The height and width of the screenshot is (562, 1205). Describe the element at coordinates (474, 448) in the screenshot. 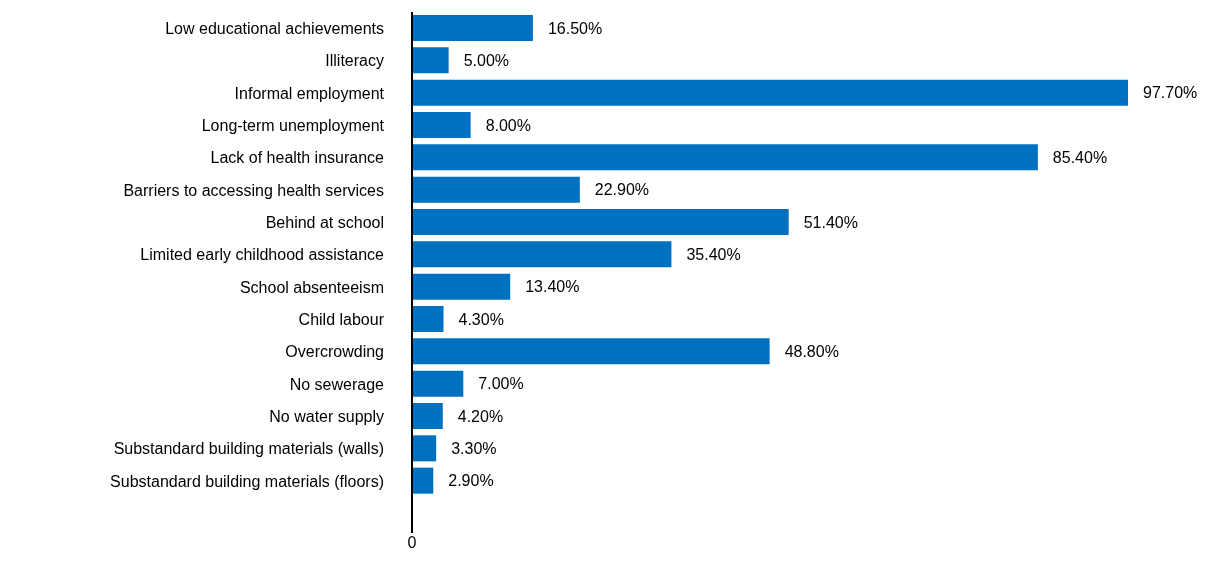

I see `data-label: 3.30%` at that location.